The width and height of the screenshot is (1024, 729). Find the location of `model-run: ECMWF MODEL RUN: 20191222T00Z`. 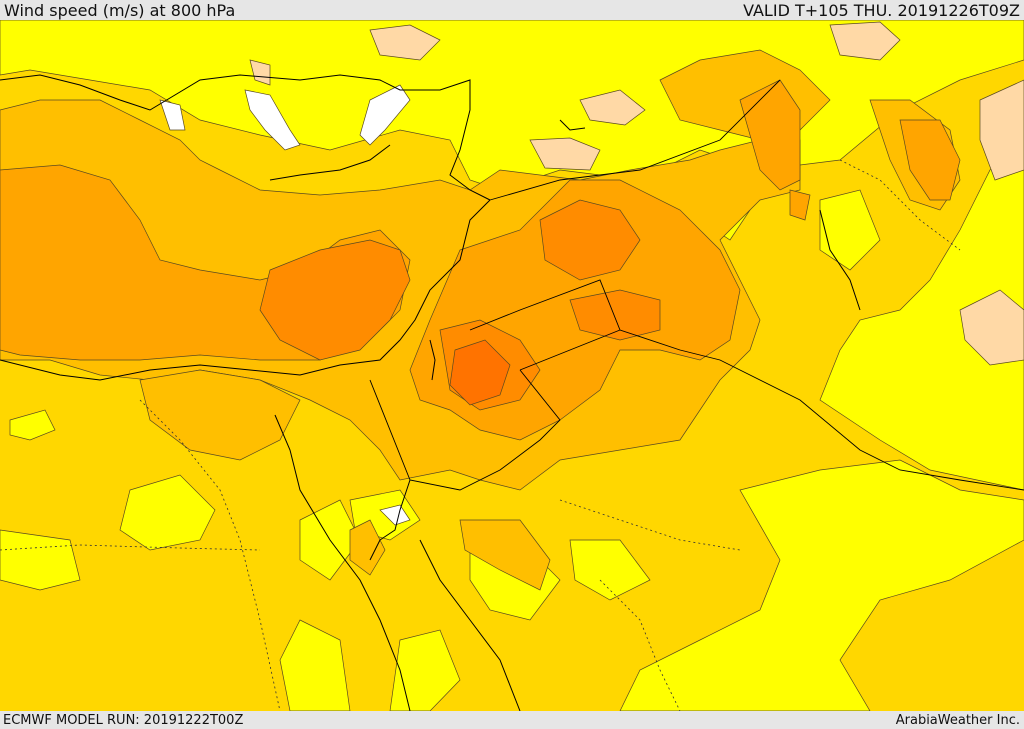

model-run: ECMWF MODEL RUN: 20191222T00Z is located at coordinates (123, 720).